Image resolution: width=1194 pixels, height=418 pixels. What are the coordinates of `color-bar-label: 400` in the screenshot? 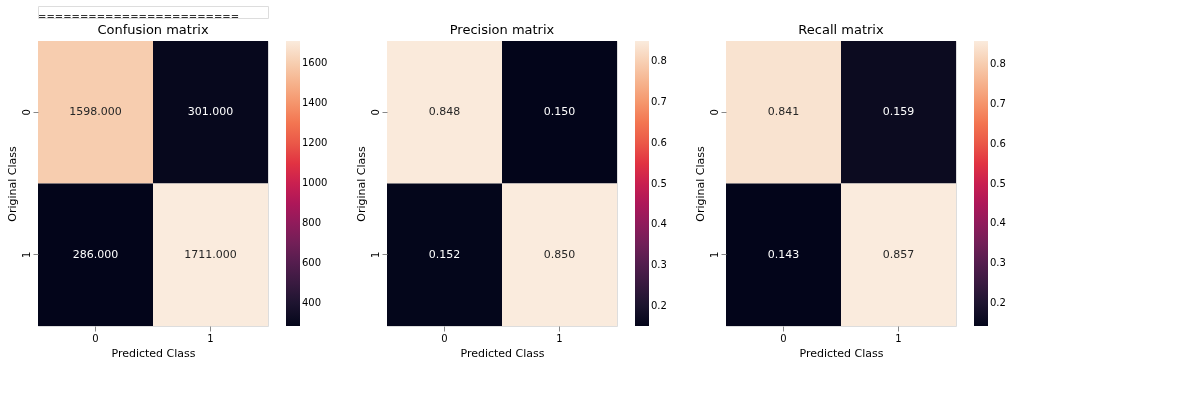 It's located at (312, 303).